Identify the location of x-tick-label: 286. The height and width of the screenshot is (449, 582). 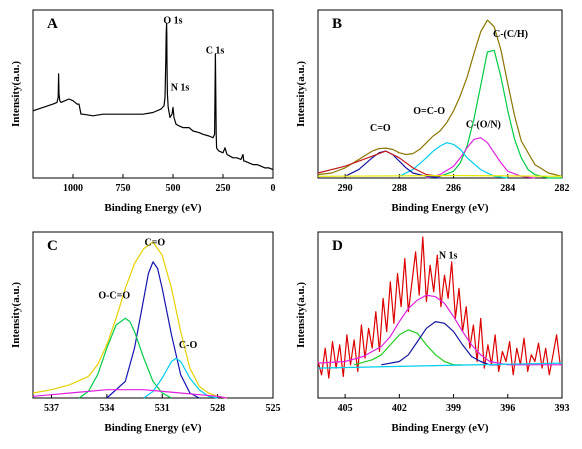
(453, 188).